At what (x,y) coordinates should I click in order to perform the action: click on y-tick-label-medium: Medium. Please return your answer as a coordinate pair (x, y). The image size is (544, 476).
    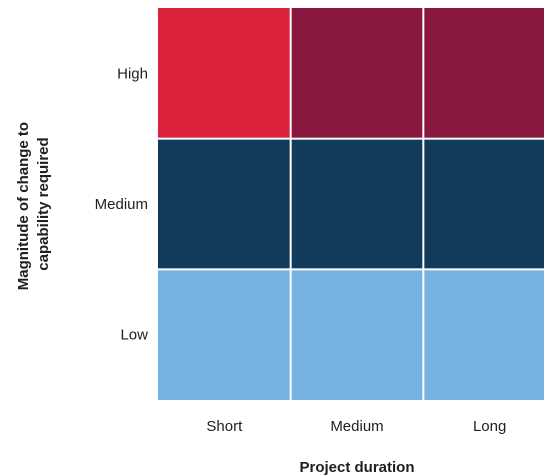
    Looking at the image, I should click on (121, 204).